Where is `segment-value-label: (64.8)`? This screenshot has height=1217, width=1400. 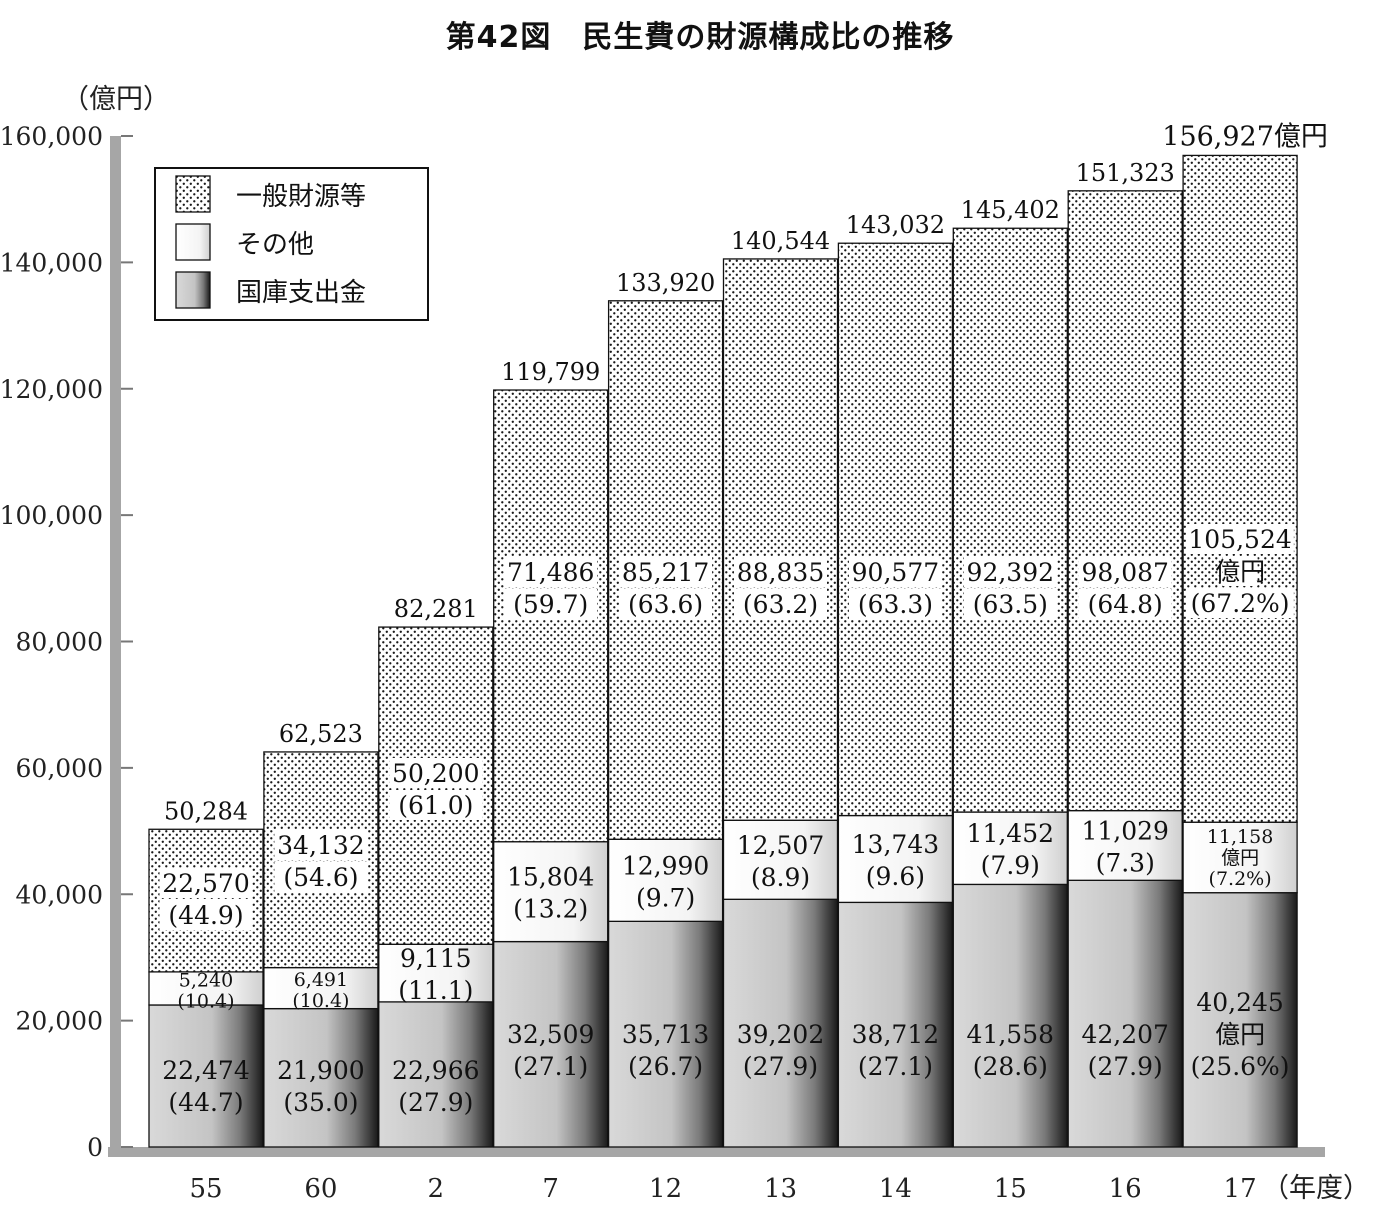 segment-value-label: (64.8) is located at coordinates (1125, 604).